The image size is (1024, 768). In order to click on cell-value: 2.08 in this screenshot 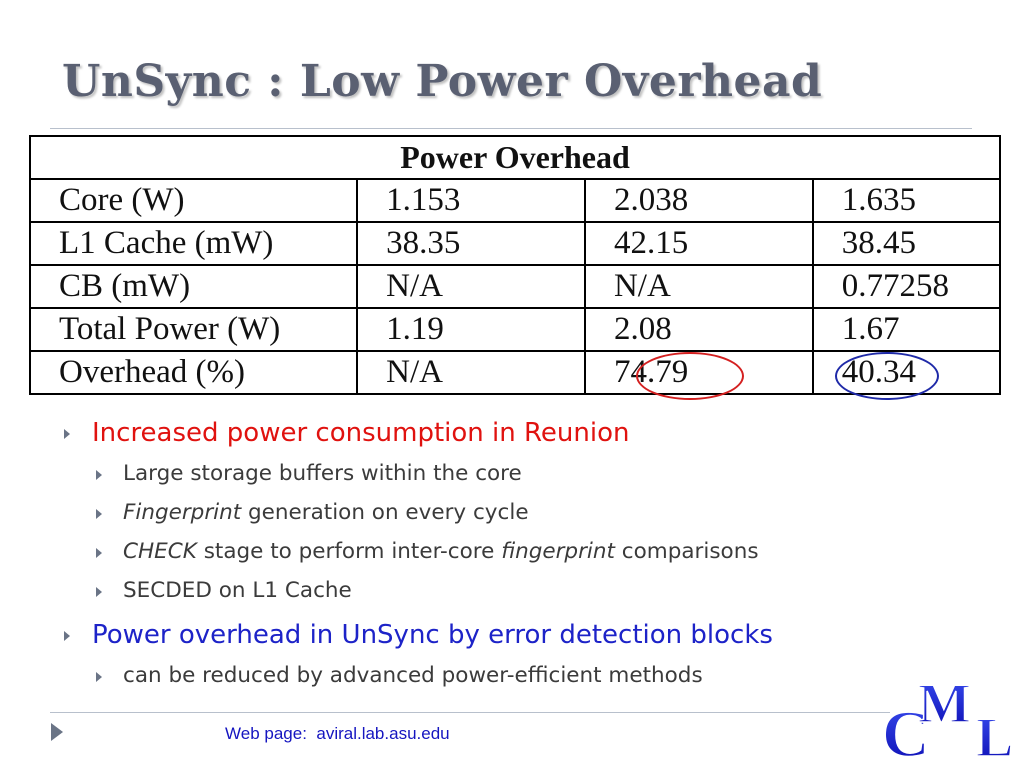, I will do `click(698, 329)`.